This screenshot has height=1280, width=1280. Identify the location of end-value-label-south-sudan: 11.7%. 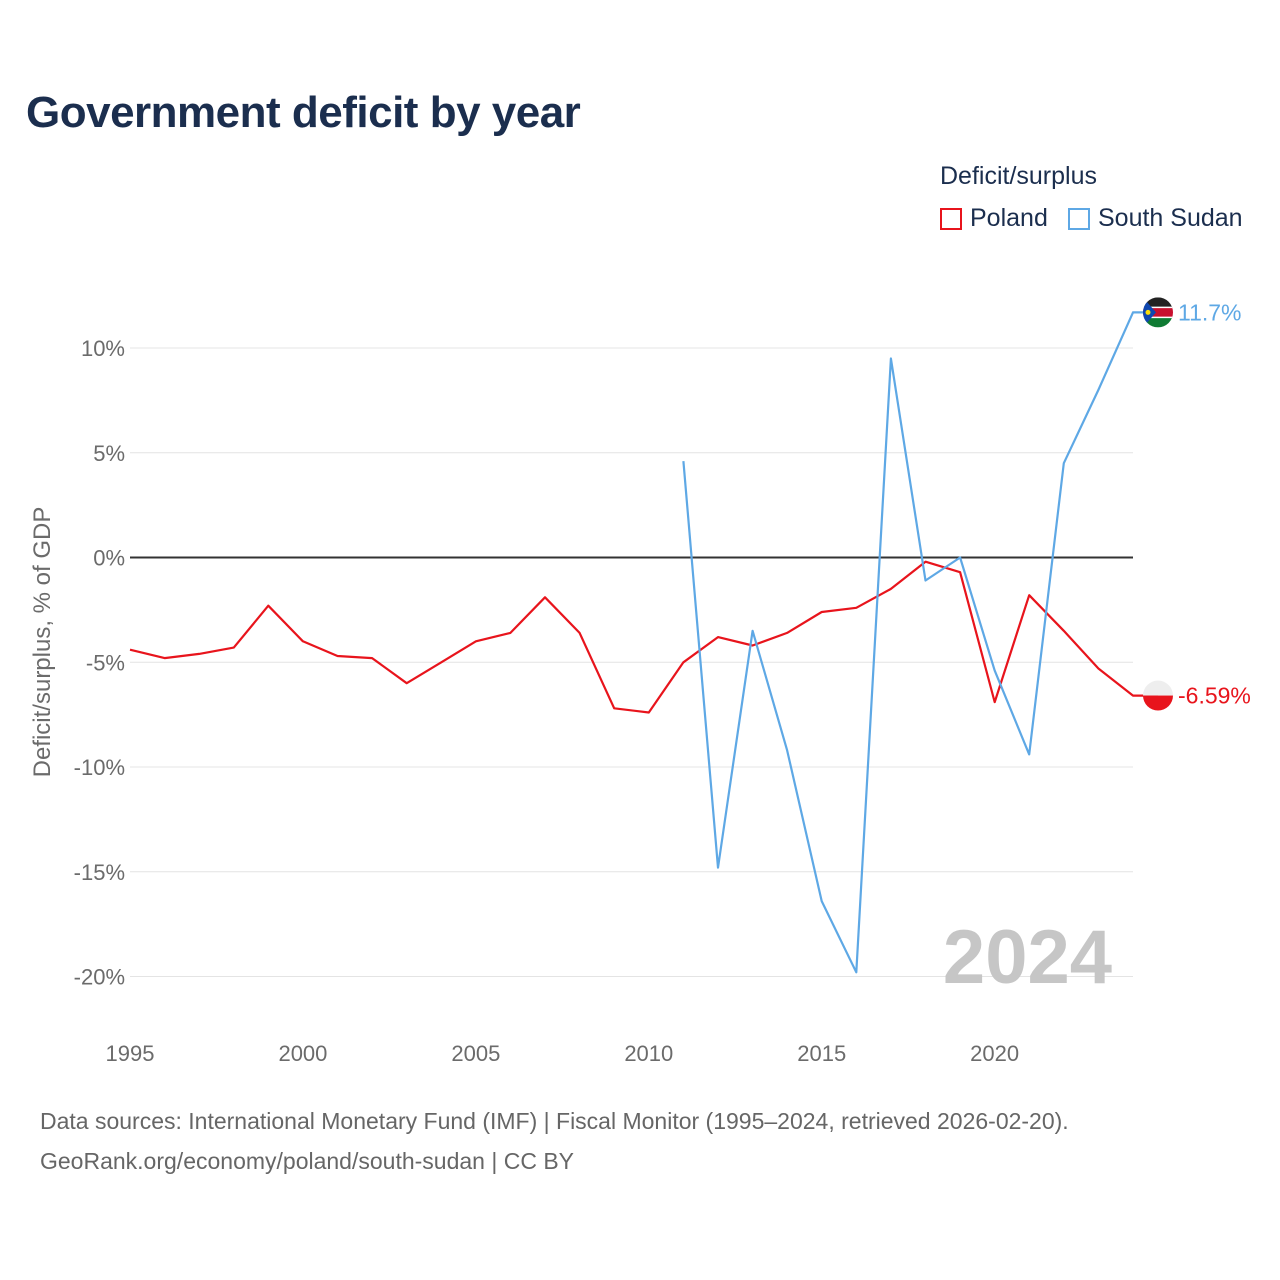
(1210, 312).